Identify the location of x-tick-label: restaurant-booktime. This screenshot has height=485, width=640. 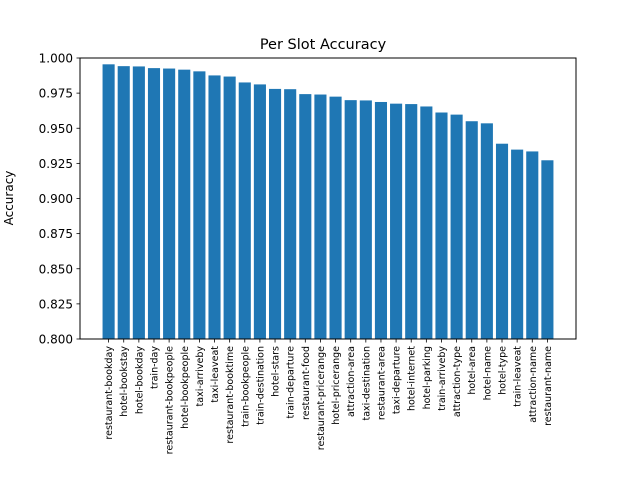
(230, 395).